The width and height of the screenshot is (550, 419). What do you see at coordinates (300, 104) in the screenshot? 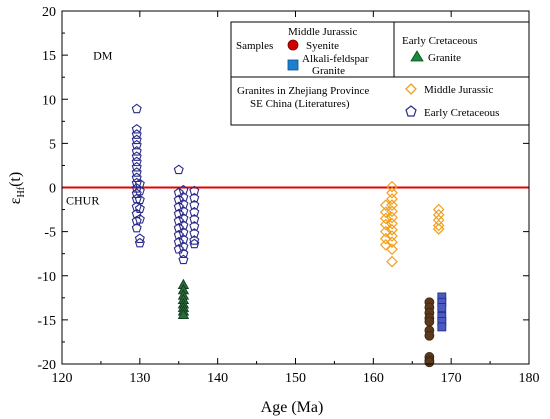
I see `legend-literature-line-2: SE China (Literatures)` at bounding box center [300, 104].